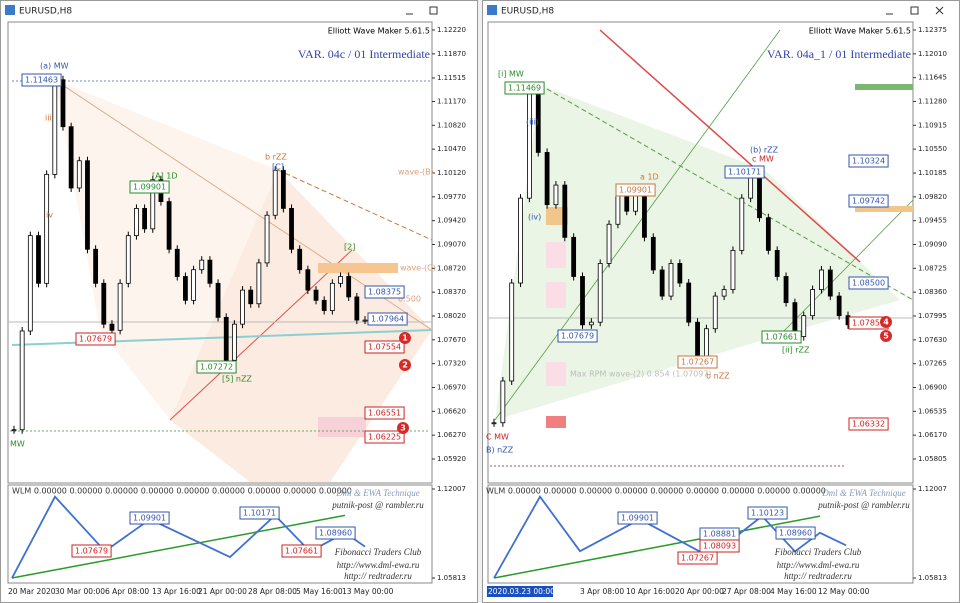 Image resolution: width=960 pixels, height=603 pixels. Describe the element at coordinates (932, 54) in the screenshot. I see `price-tick-label: 1.12010` at that location.